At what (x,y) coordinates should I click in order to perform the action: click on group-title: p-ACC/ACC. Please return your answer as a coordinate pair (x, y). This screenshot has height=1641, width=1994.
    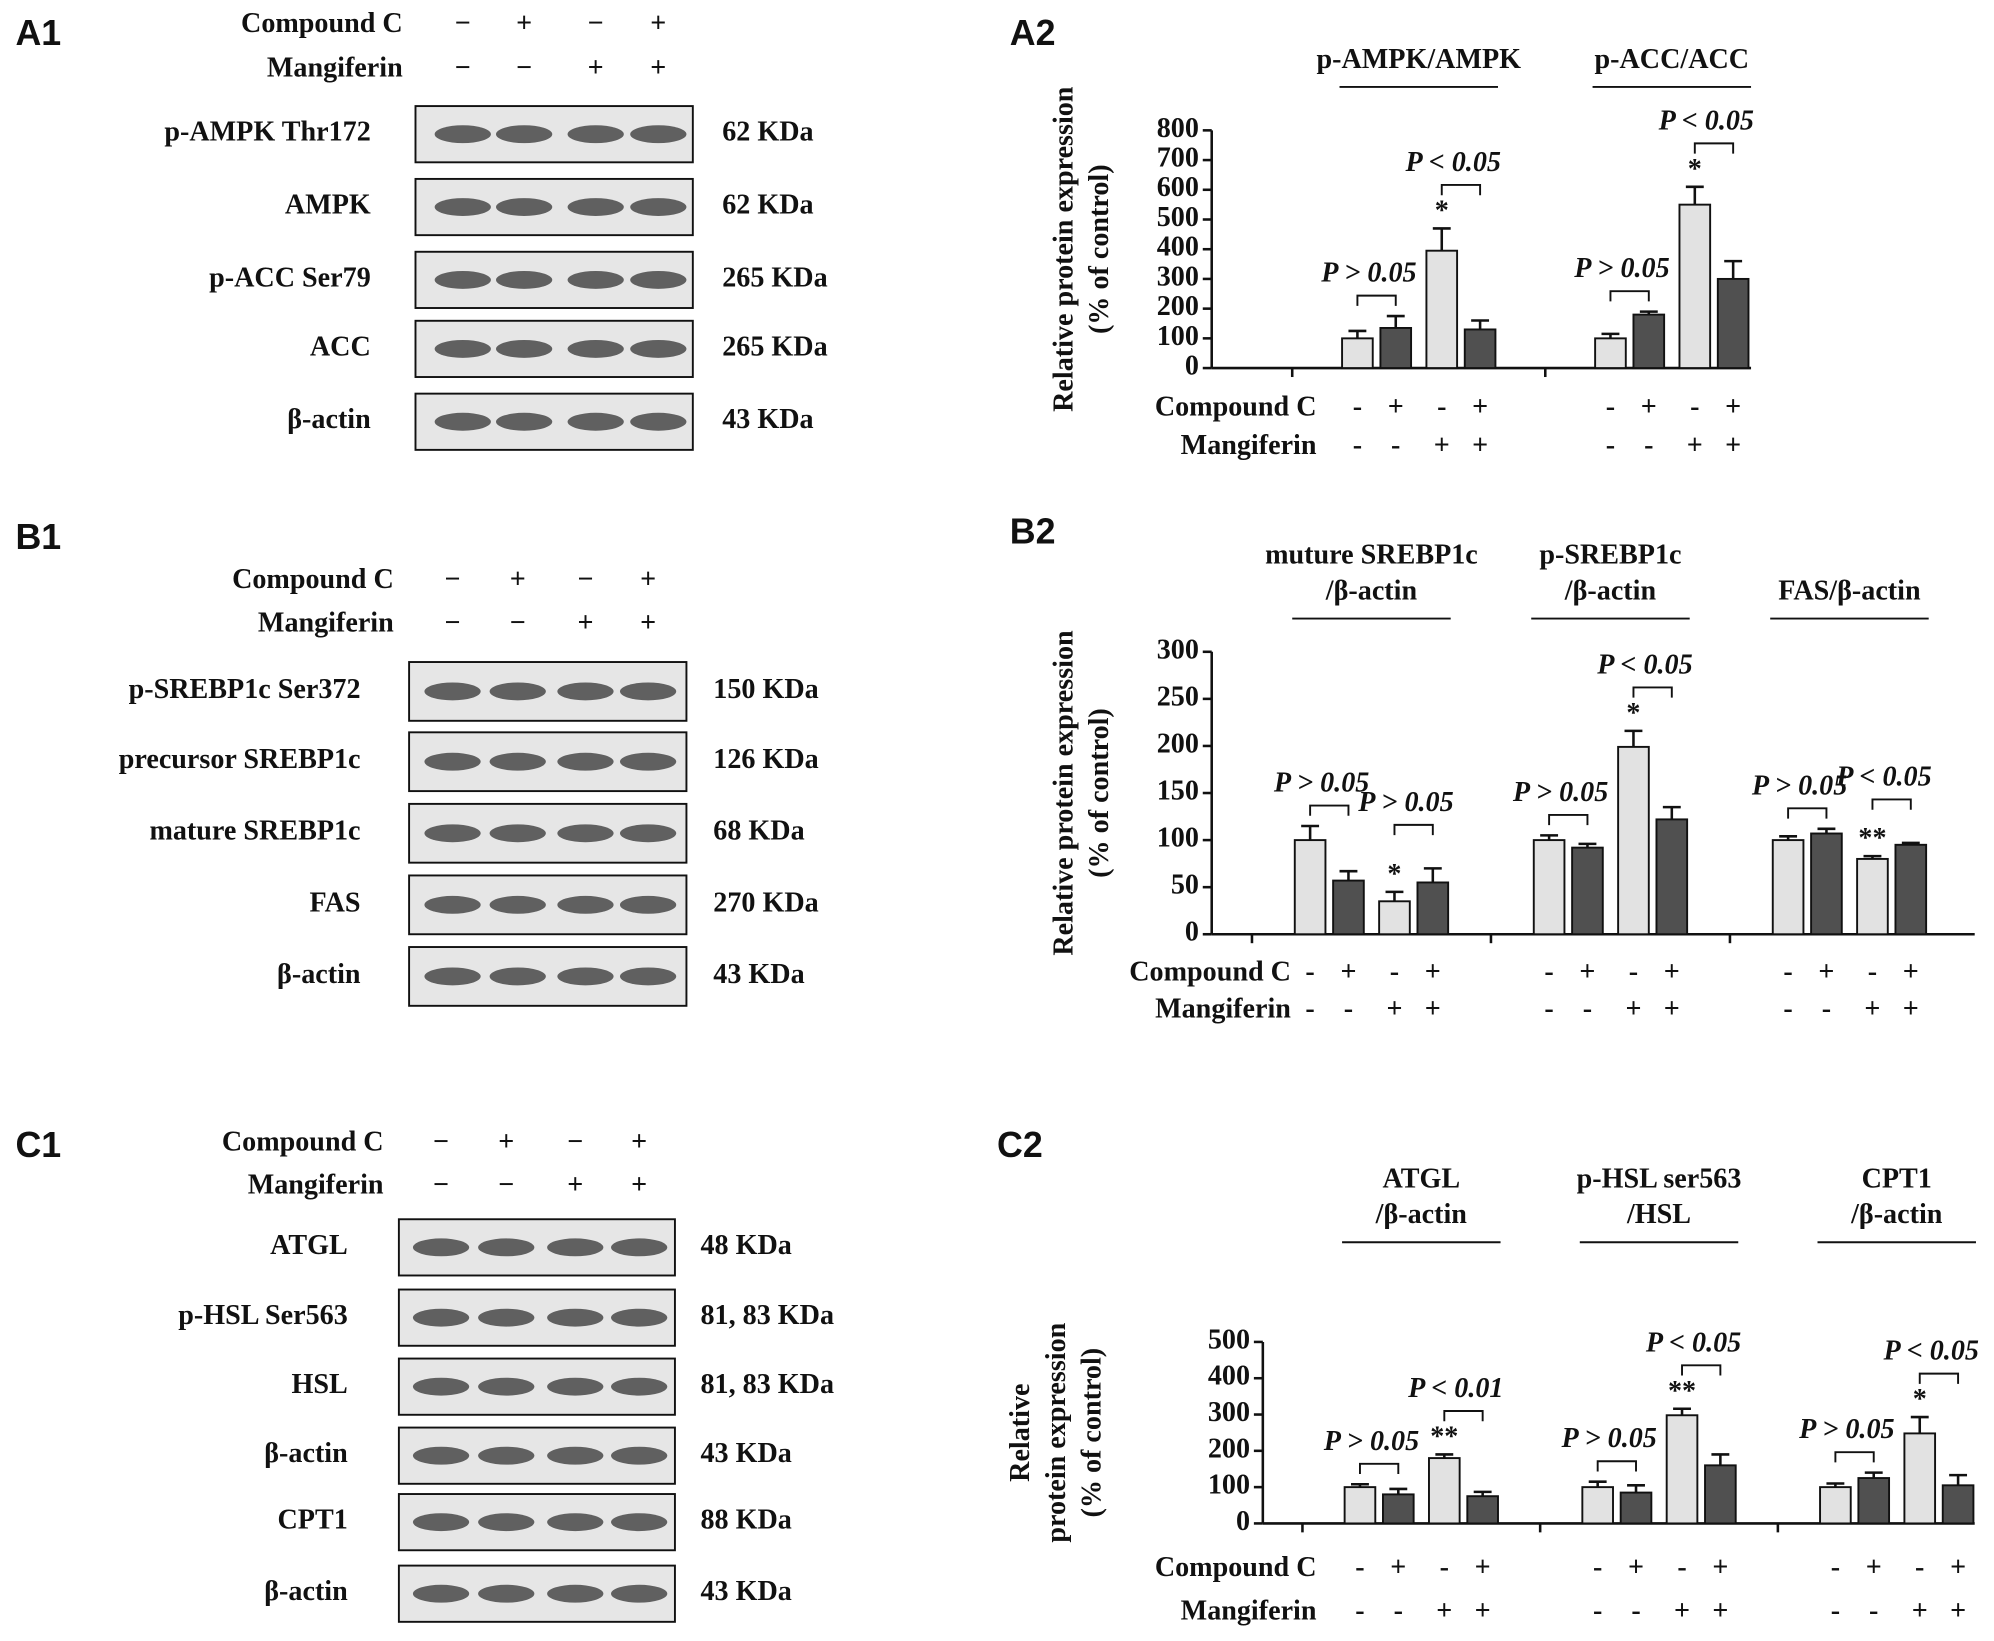
    Looking at the image, I should click on (1671, 59).